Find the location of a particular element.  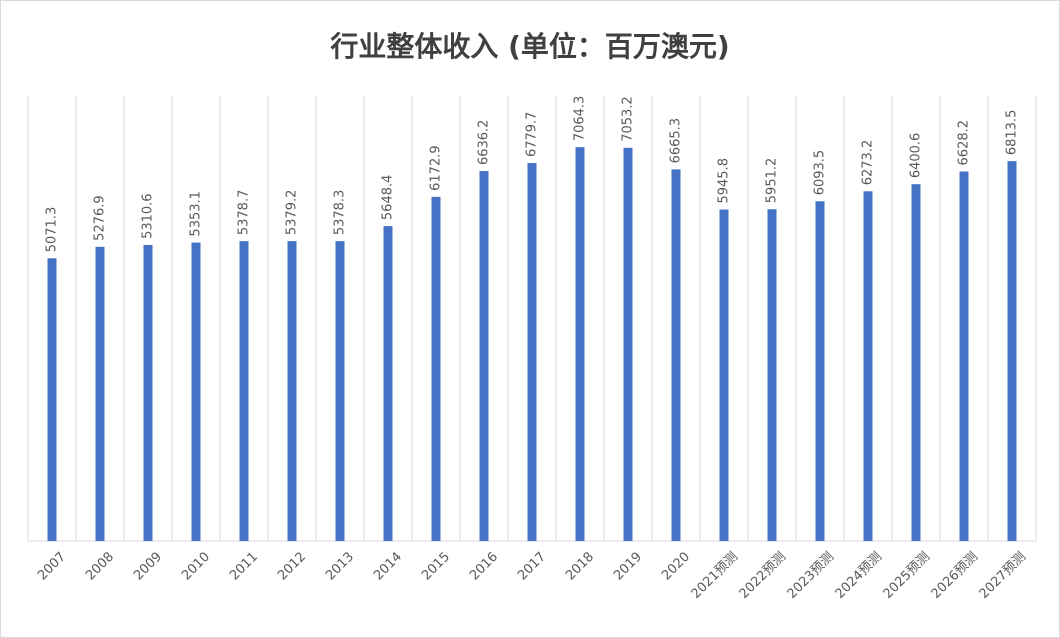

chart-title: 行业整体收入 (单位：百万澳元) is located at coordinates (529, 46).